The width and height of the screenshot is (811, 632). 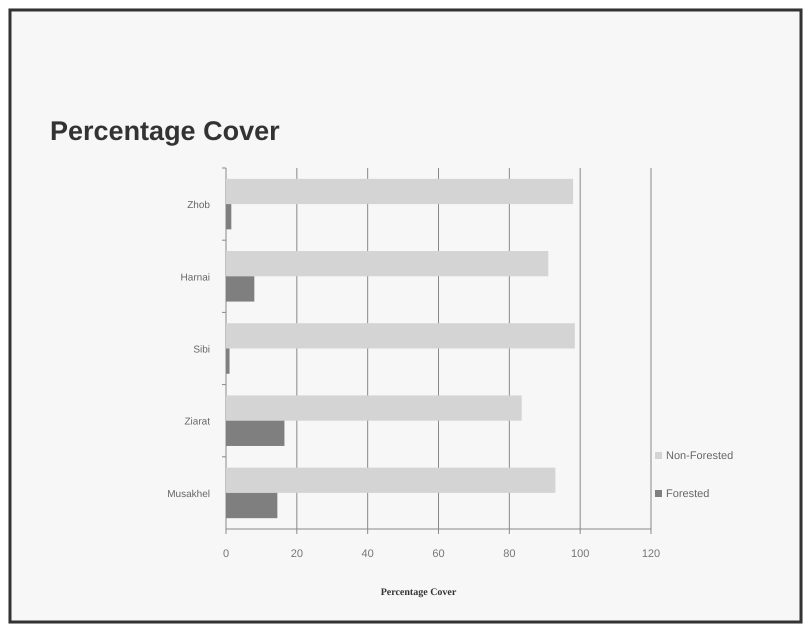 I want to click on y-tick-label: Musakhel, so click(x=188, y=494).